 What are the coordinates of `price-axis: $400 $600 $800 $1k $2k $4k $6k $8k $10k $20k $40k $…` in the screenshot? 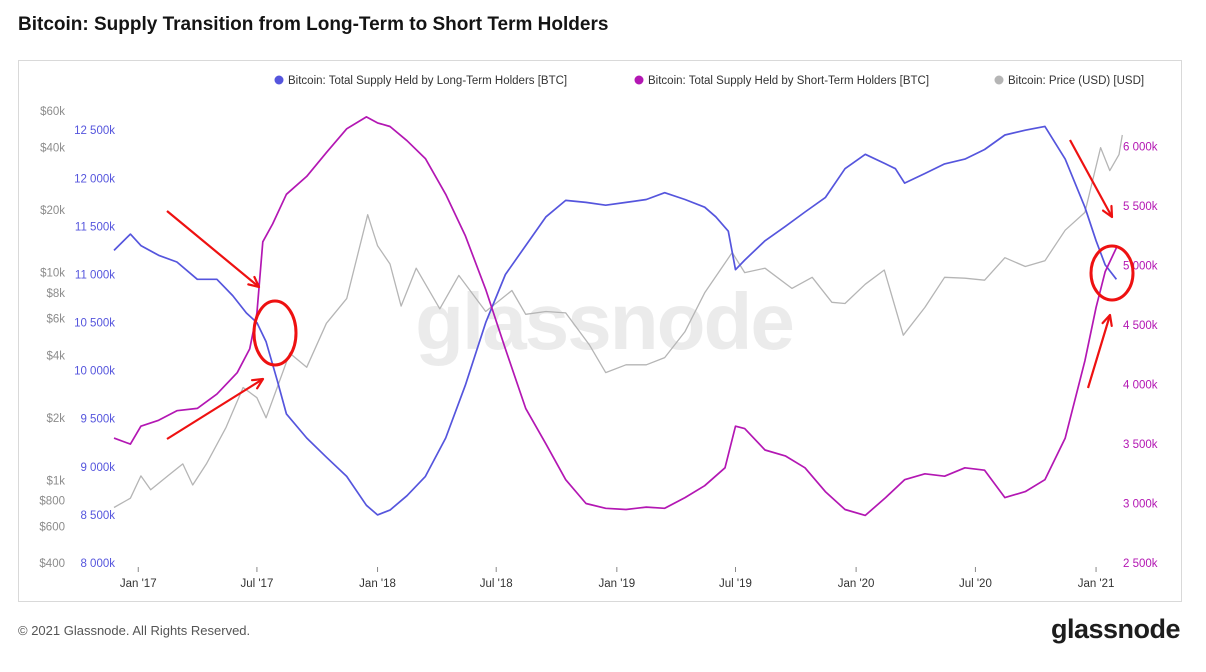 It's located at (52, 338).